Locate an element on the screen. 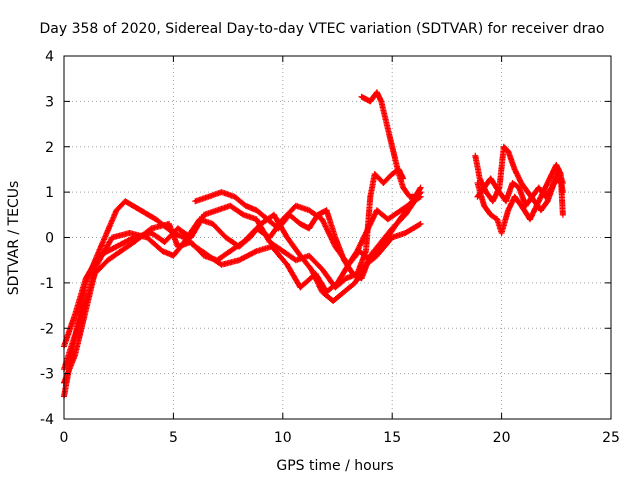  x-tick-label: 10 is located at coordinates (283, 438).